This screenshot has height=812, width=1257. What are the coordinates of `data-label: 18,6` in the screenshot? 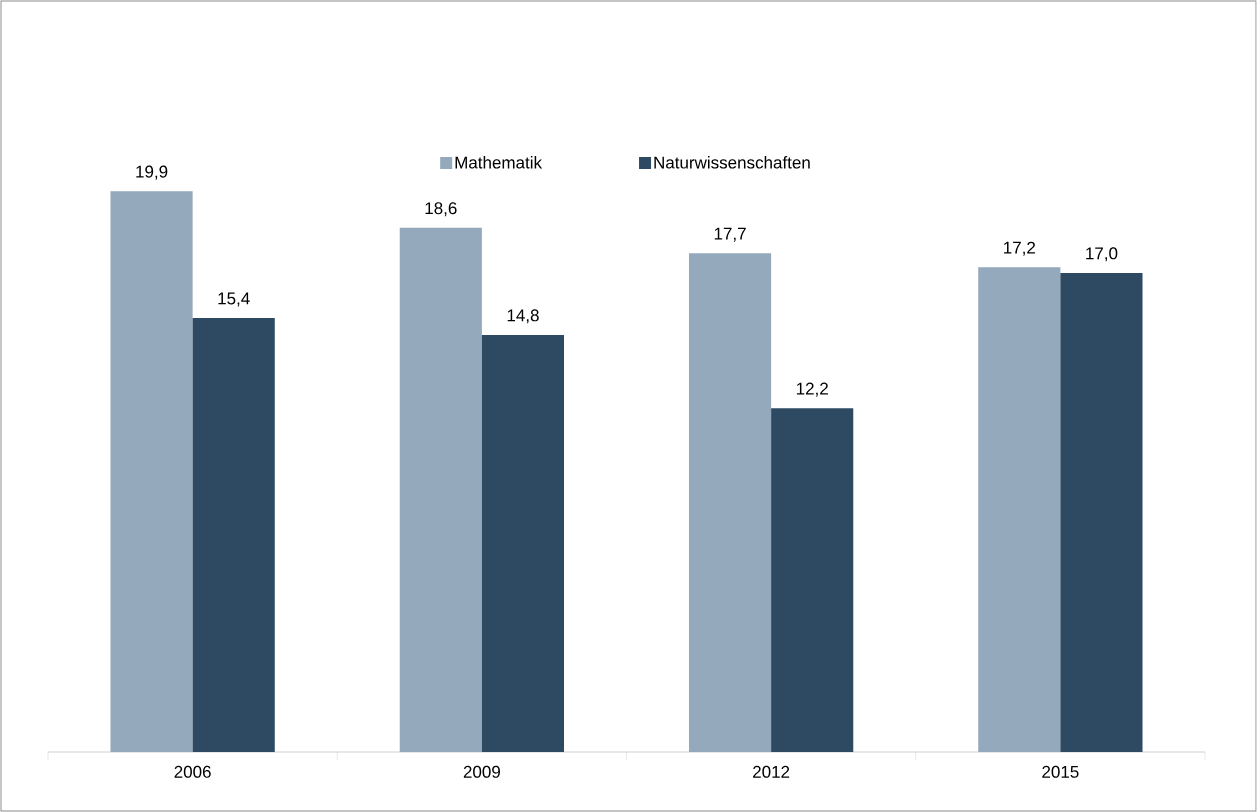 It's located at (441, 209).